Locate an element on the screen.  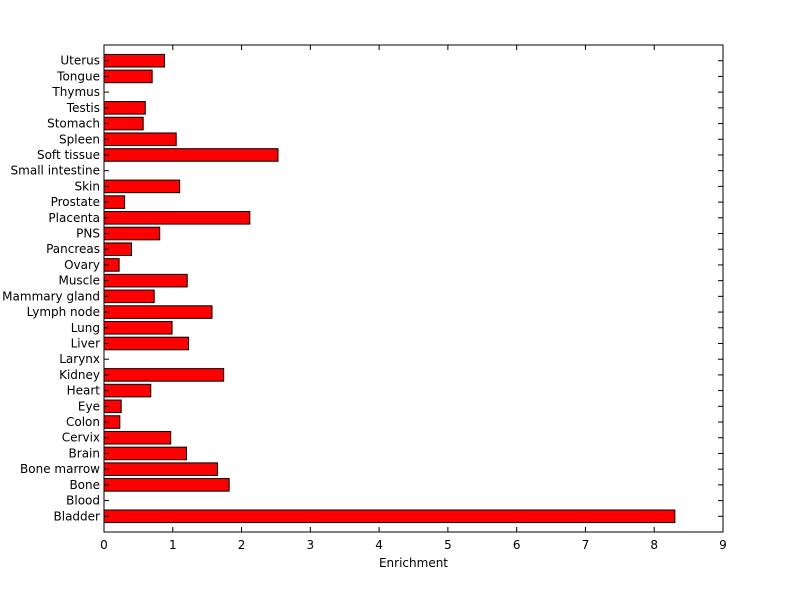
bar-bladder is located at coordinates (389, 516).